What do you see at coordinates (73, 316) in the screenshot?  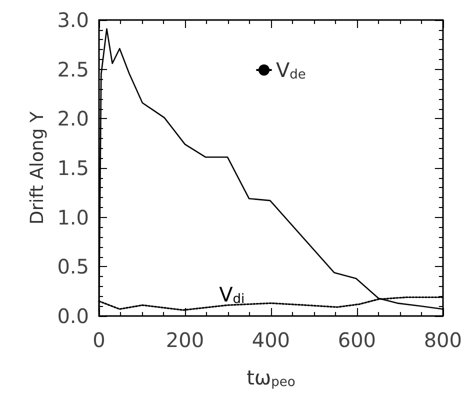 I see `y-tick-label: 0.0` at bounding box center [73, 316].